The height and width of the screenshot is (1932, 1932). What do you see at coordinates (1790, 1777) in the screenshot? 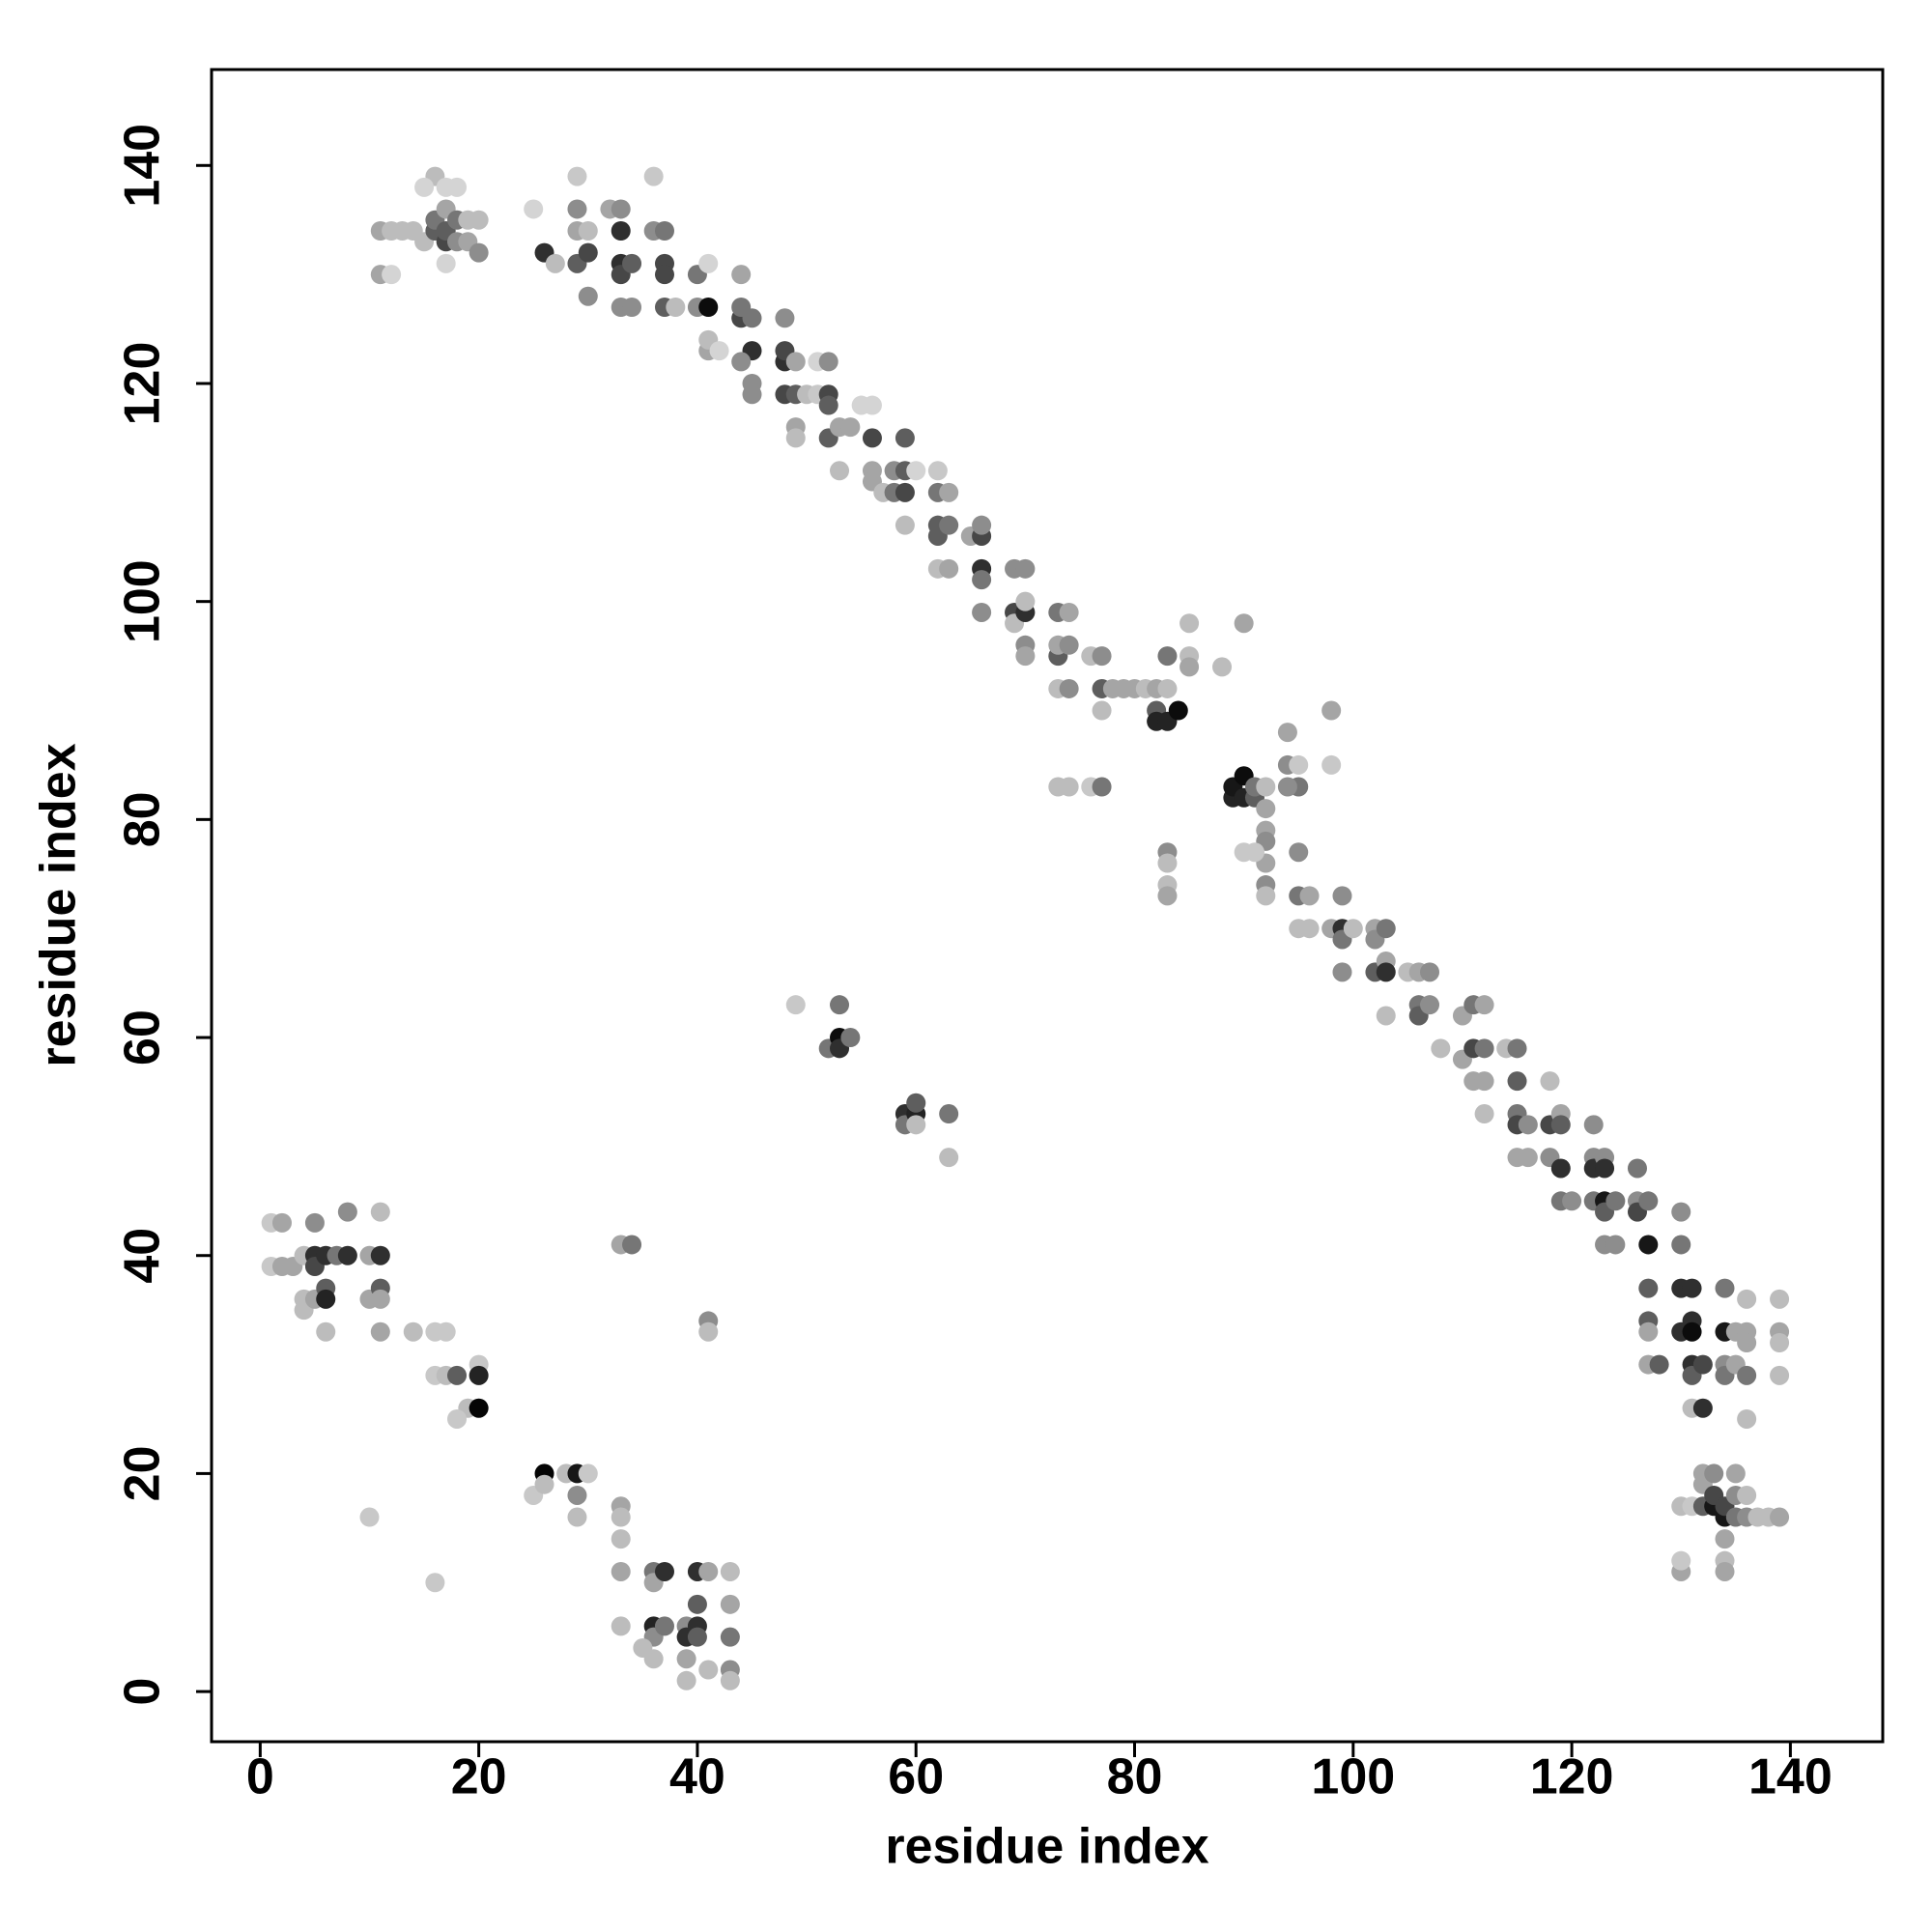
I see `x-tick-label: 140` at bounding box center [1790, 1777].